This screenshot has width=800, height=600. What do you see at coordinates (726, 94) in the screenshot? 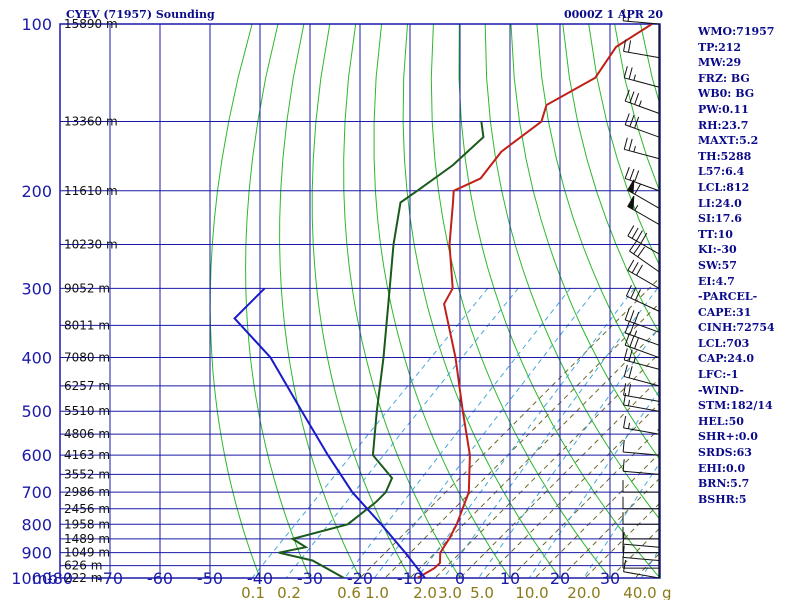
I see `index-item: WB0: BG` at bounding box center [726, 94].